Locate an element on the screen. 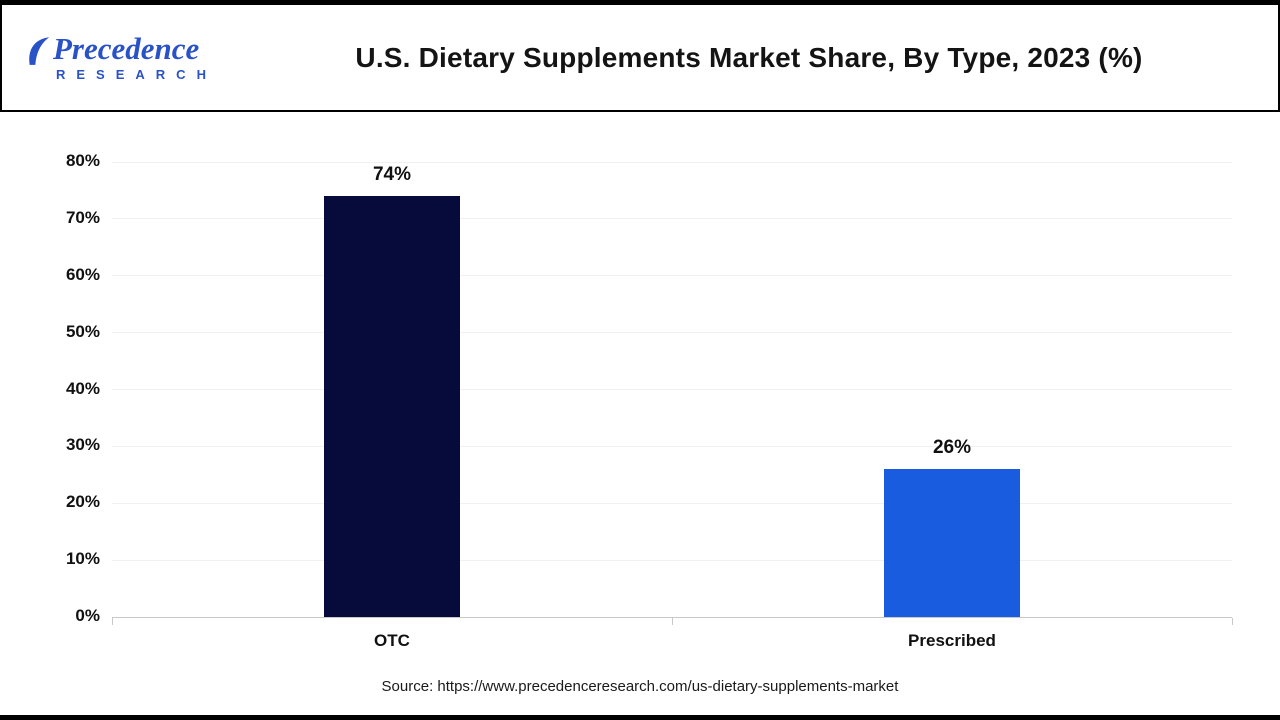 The image size is (1280, 720). x-axis-line is located at coordinates (672, 617).